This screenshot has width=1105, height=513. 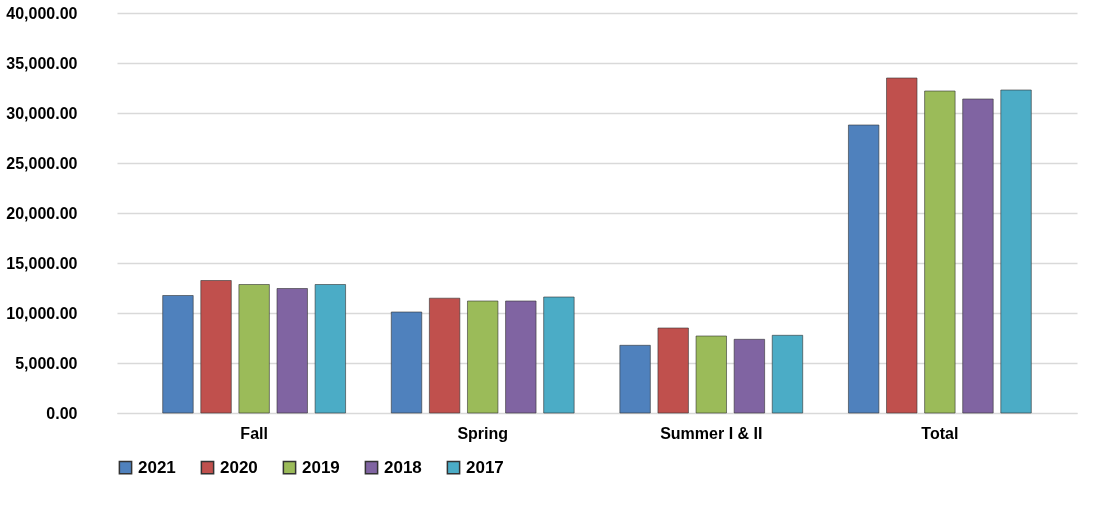 What do you see at coordinates (940, 433) in the screenshot?
I see `x-tick-label: Total` at bounding box center [940, 433].